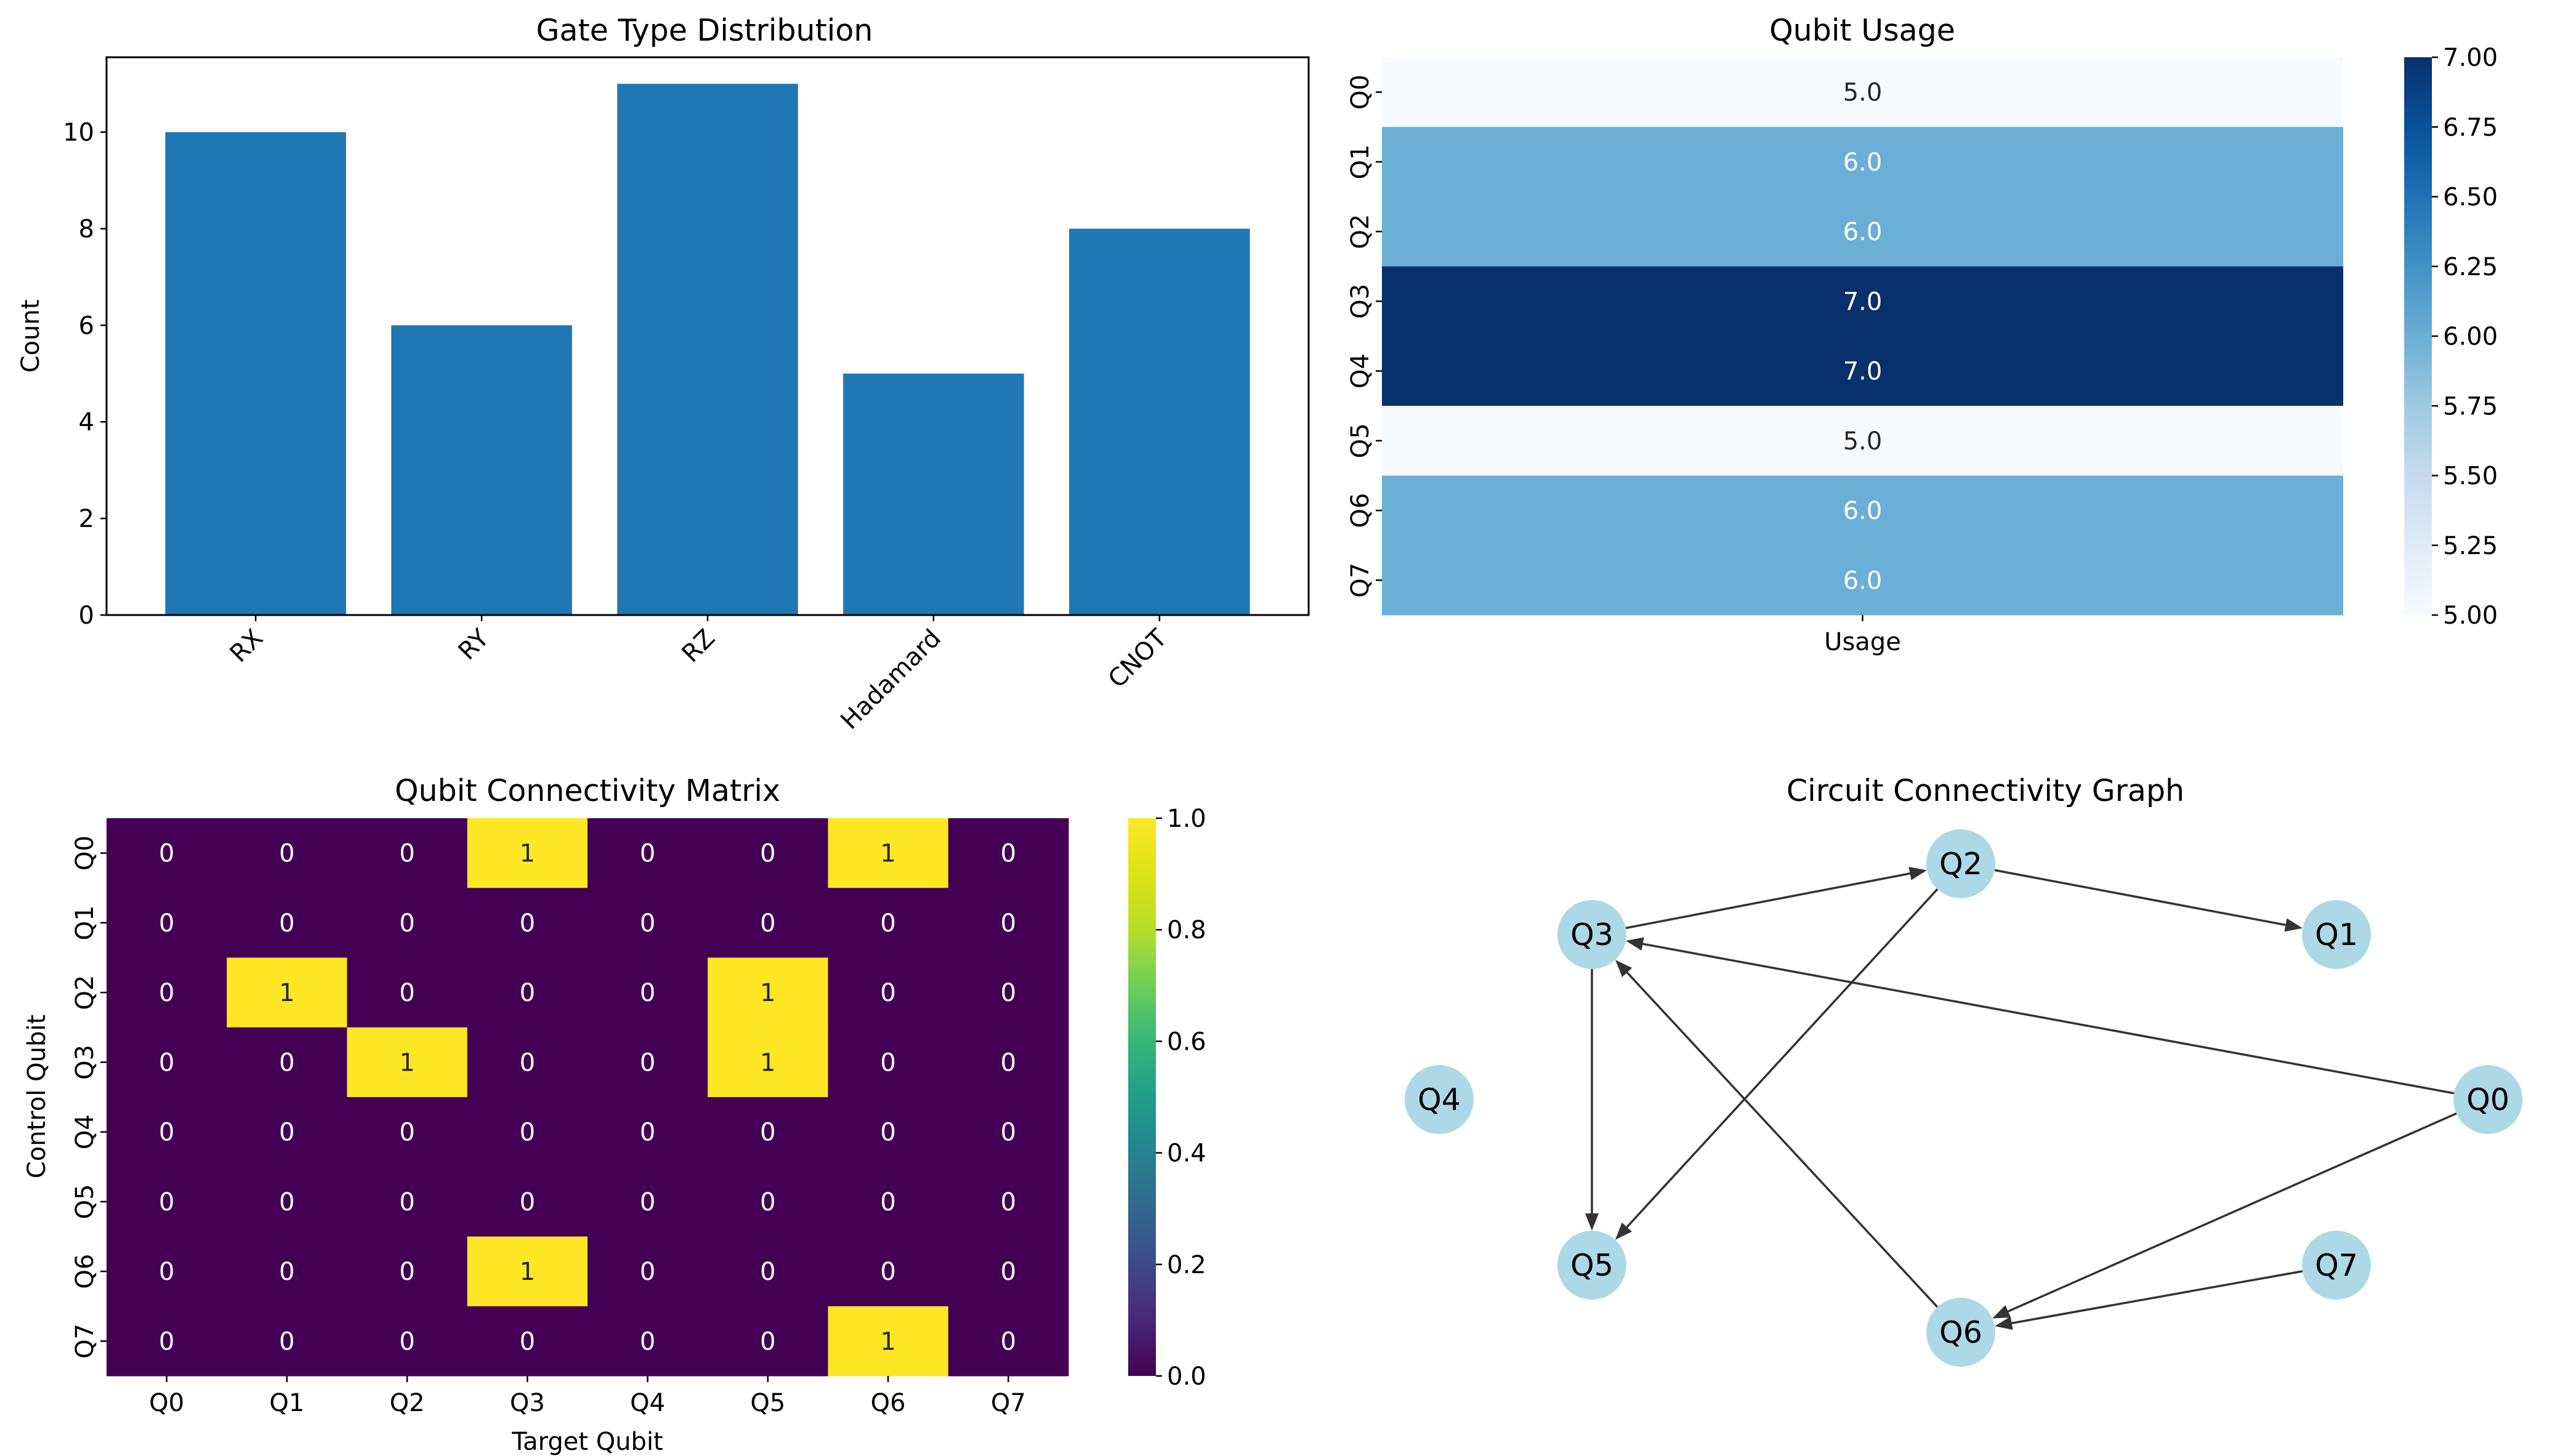 This screenshot has width=2568, height=1456. What do you see at coordinates (1863, 642) in the screenshot?
I see `column-tick-label: Usage` at bounding box center [1863, 642].